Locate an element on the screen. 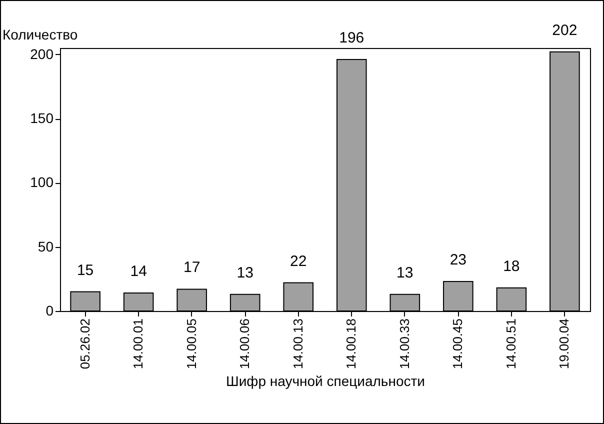  y-tick-label: 50 is located at coordinates (46, 246).